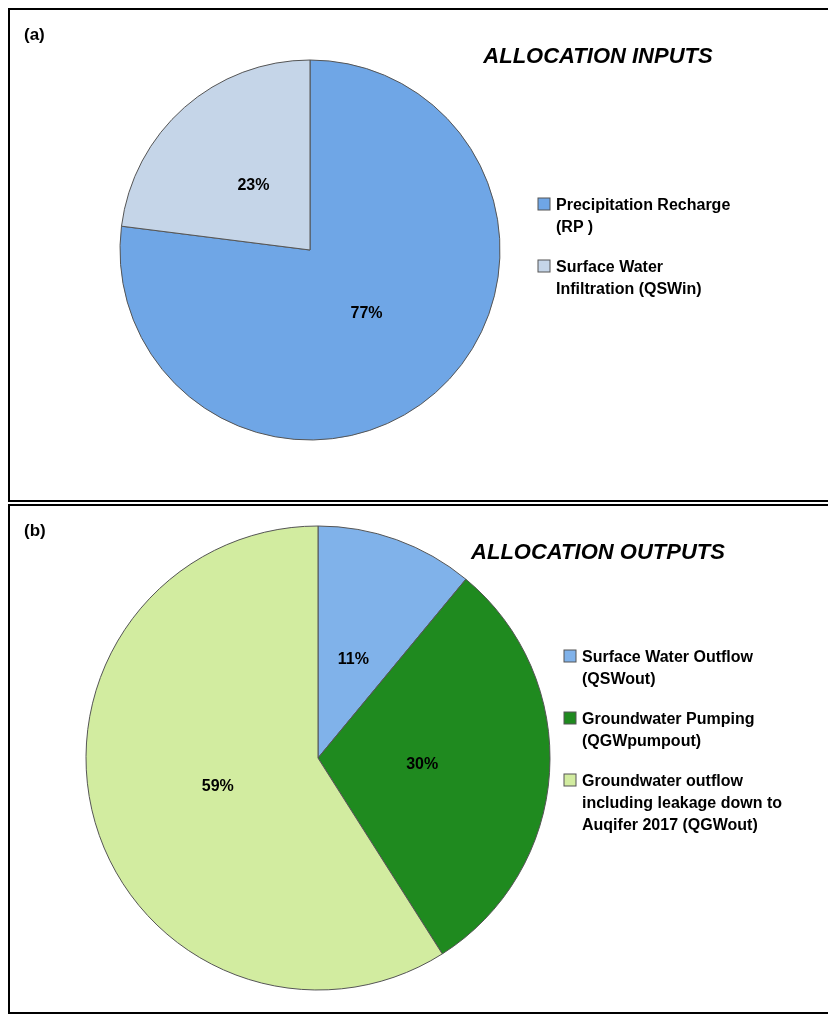  Describe the element at coordinates (682, 802) in the screenshot. I see `legend-label: Groundwater outflow including leakage down to Auqifer 2017 (QGWout)` at that location.